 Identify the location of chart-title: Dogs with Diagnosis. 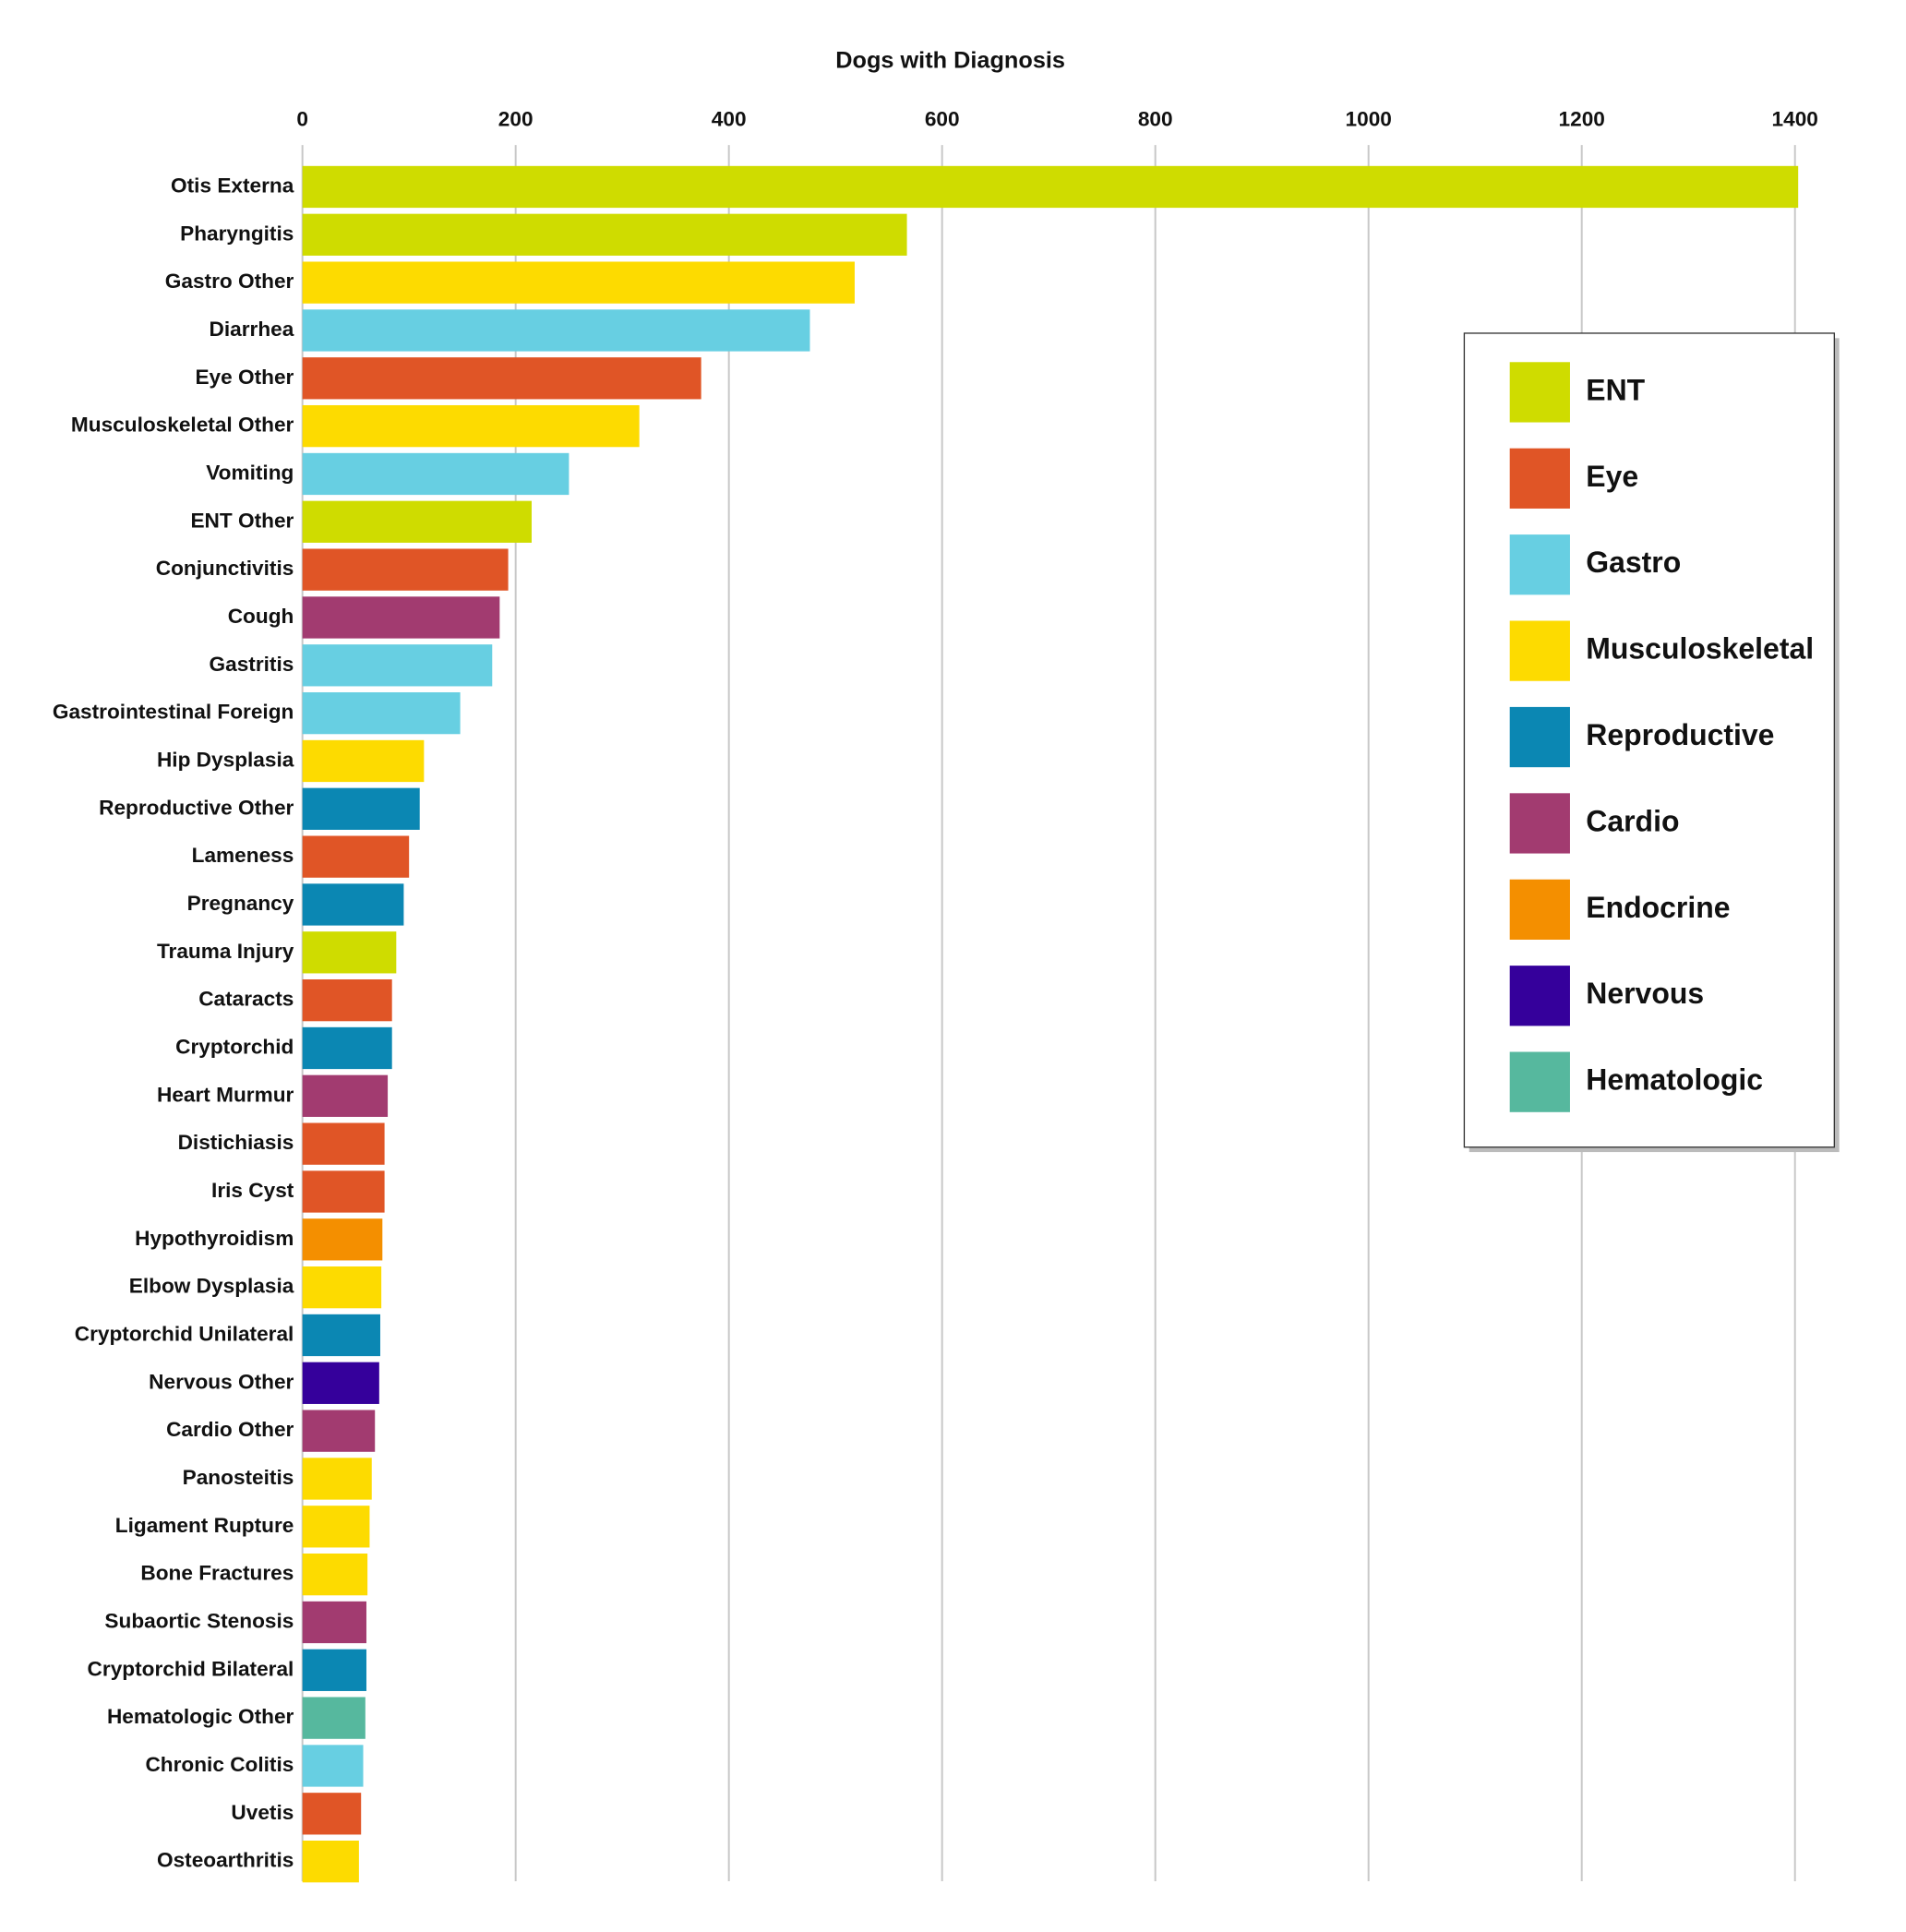
(950, 60).